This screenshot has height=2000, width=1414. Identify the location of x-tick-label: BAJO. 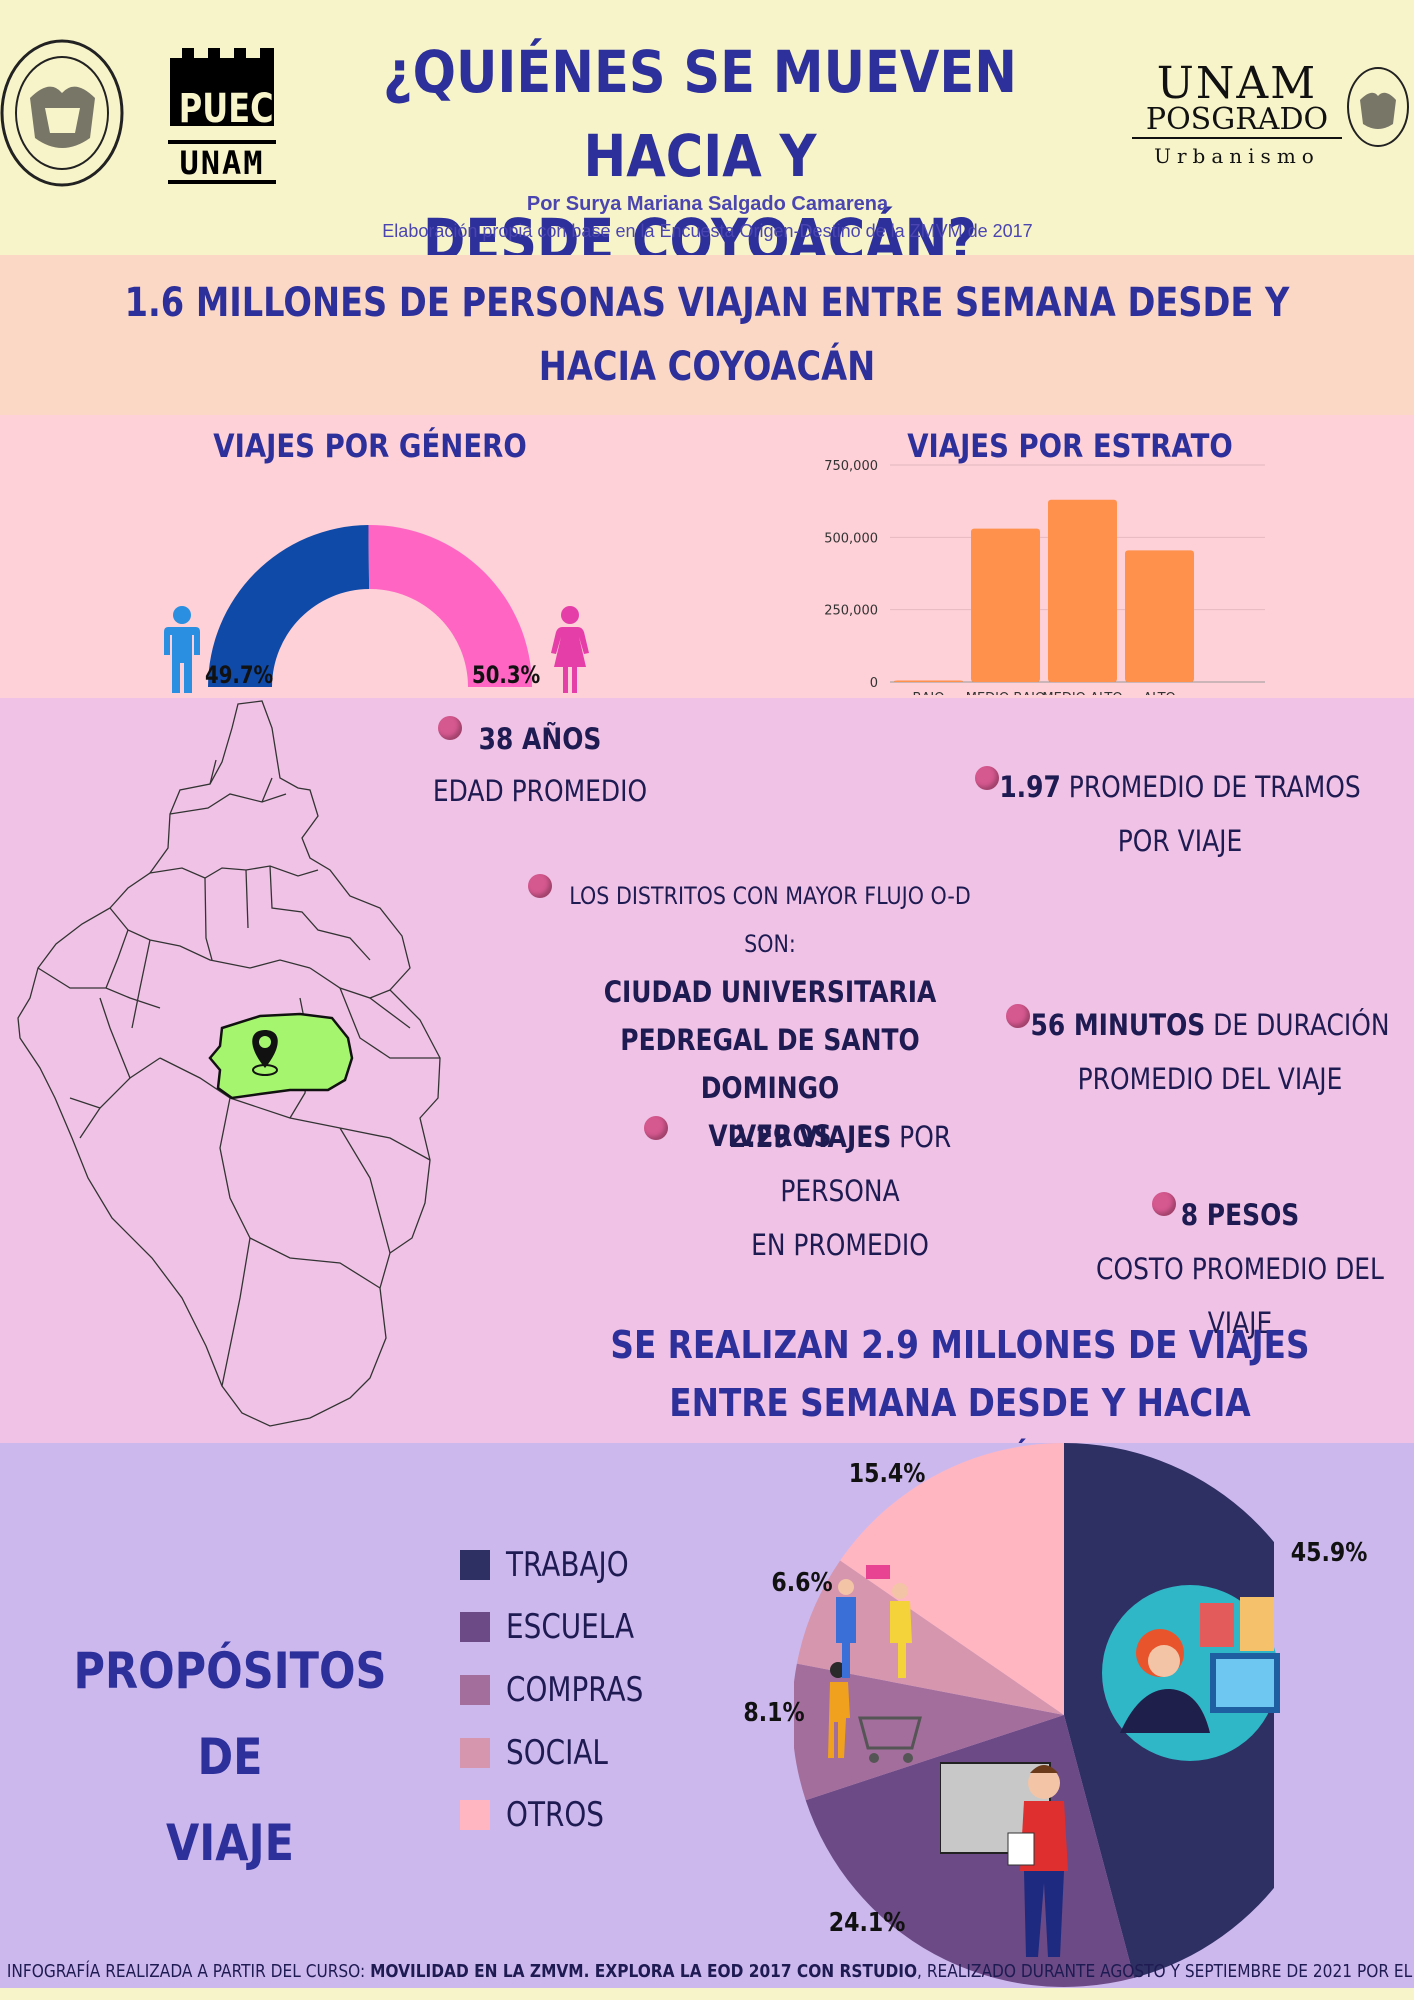
(929, 693).